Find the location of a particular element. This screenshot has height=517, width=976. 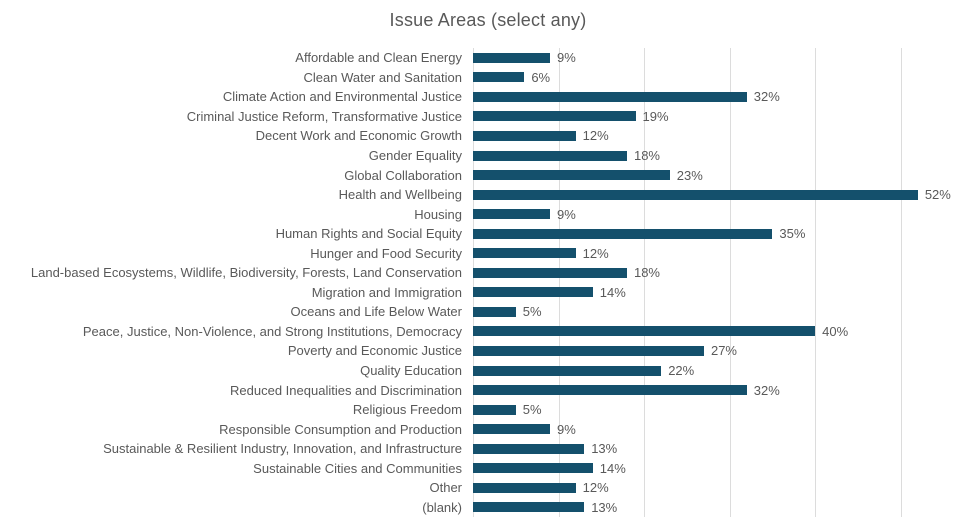

bar-track: 27% is located at coordinates (724, 351).